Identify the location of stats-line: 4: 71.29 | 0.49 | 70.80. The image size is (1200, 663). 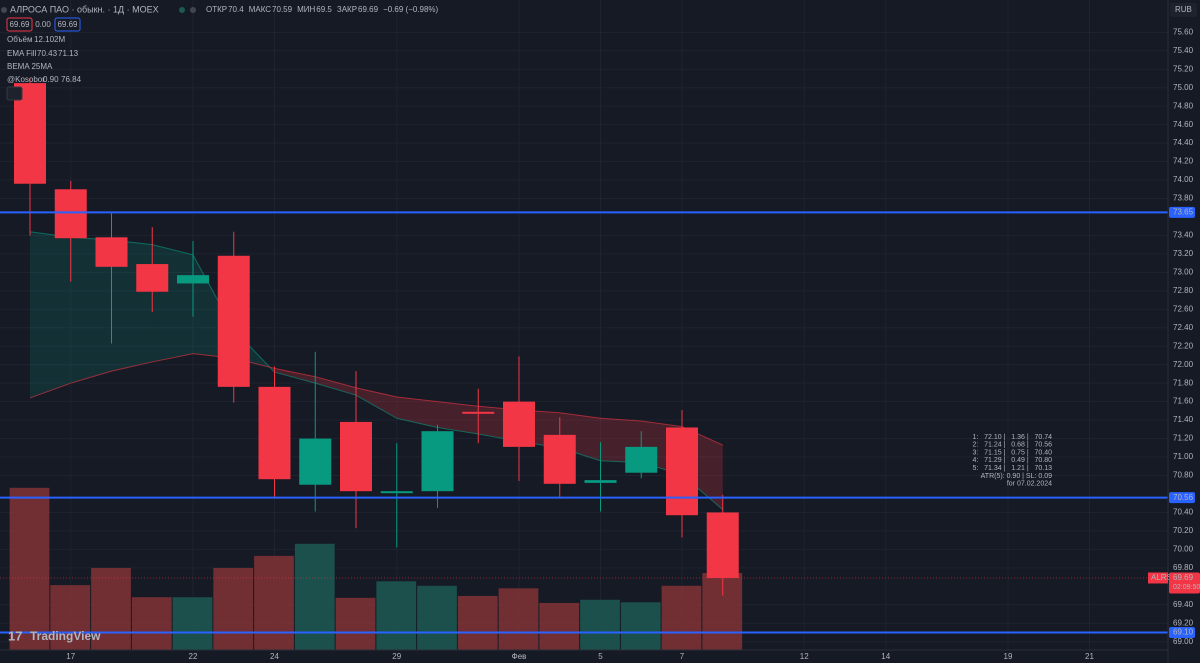
(1012, 460).